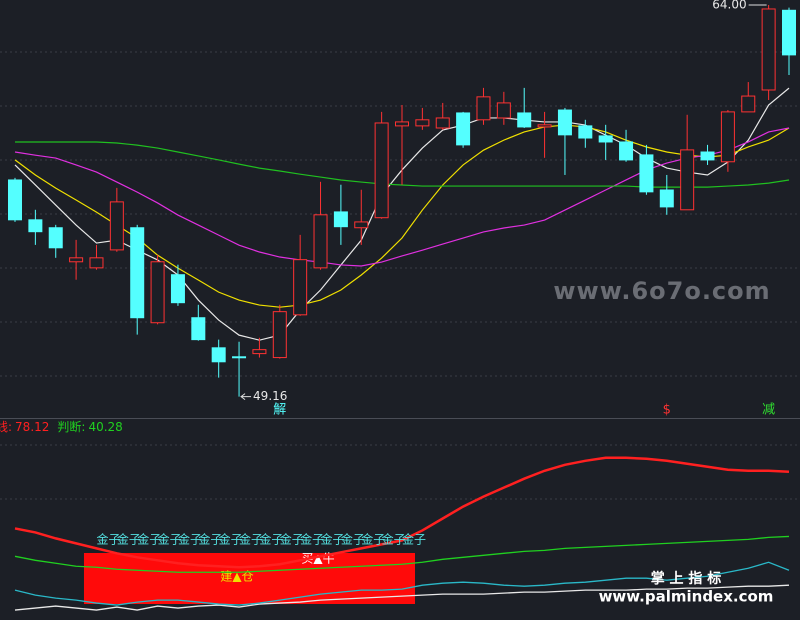 The height and width of the screenshot is (620, 800). I want to click on zone-label: 建▲仓, so click(236, 577).